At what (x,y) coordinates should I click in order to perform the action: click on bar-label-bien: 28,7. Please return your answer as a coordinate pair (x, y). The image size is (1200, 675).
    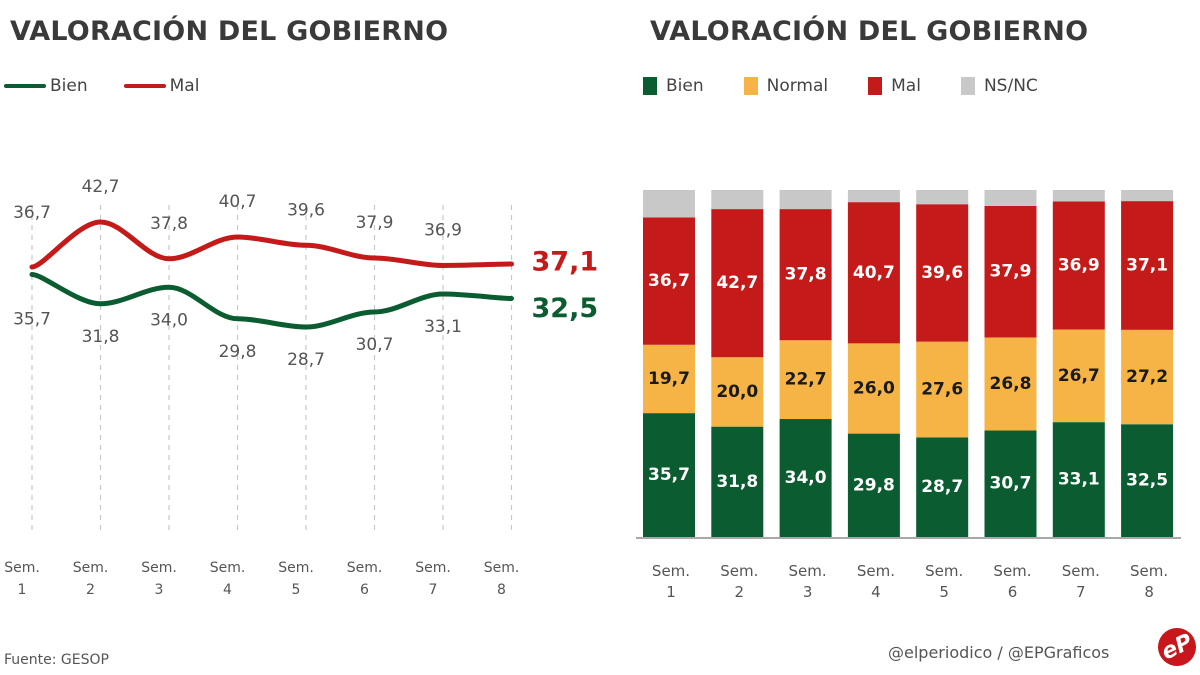
    Looking at the image, I should click on (942, 487).